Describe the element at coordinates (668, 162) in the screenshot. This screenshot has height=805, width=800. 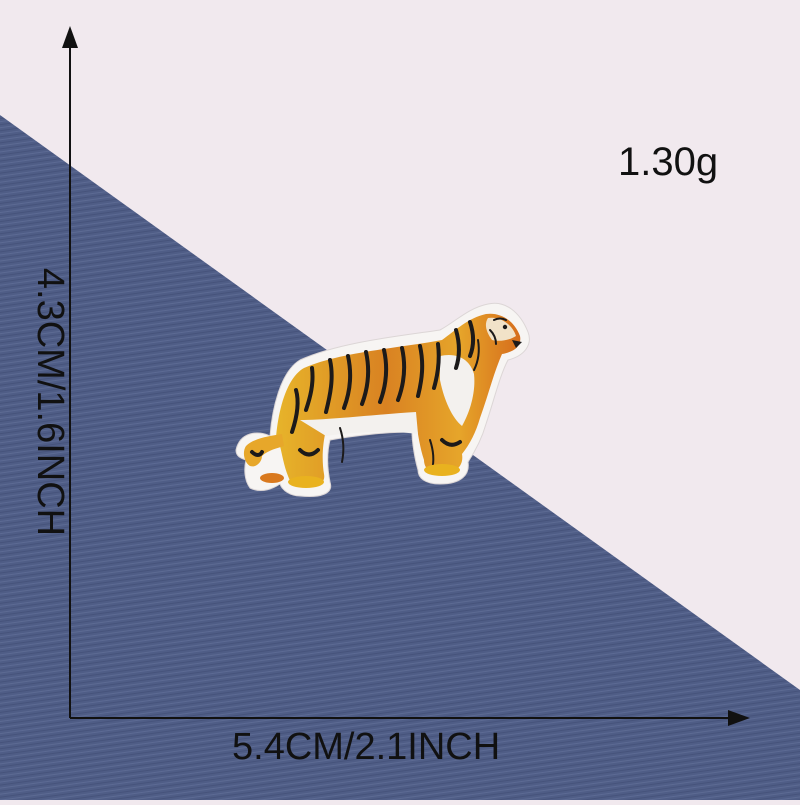
I see `weight-label: 1.30g` at that location.